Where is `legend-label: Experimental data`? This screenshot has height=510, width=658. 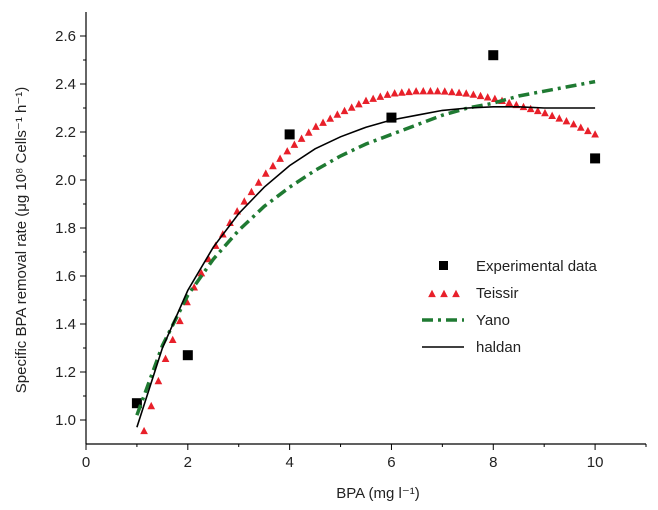
legend-label: Experimental data is located at coordinates (537, 266).